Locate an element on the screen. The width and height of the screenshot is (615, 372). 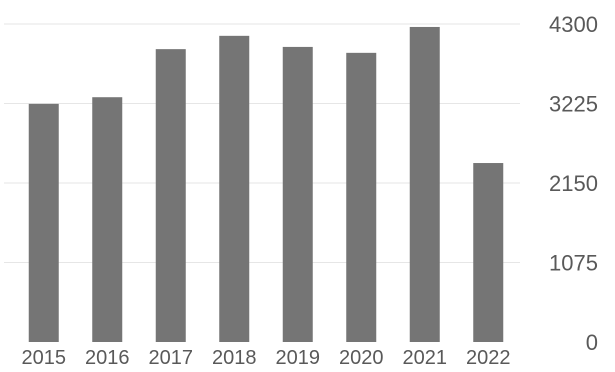
bar-2020 is located at coordinates (361, 197).